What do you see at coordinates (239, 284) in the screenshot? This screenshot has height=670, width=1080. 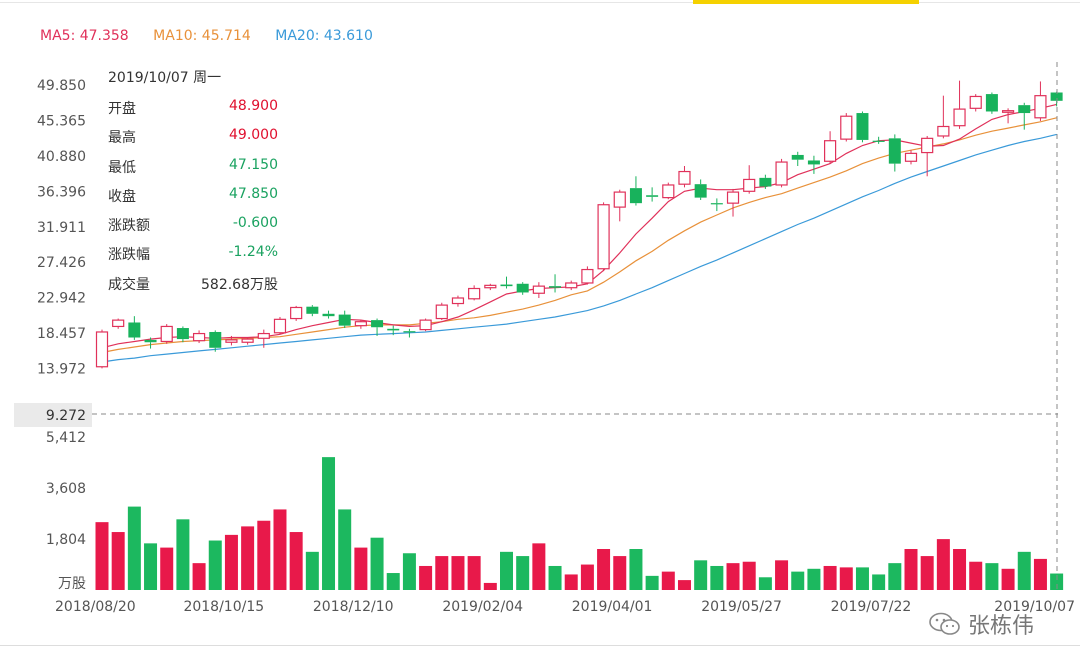 I see `info-value: 582.68万股` at bounding box center [239, 284].